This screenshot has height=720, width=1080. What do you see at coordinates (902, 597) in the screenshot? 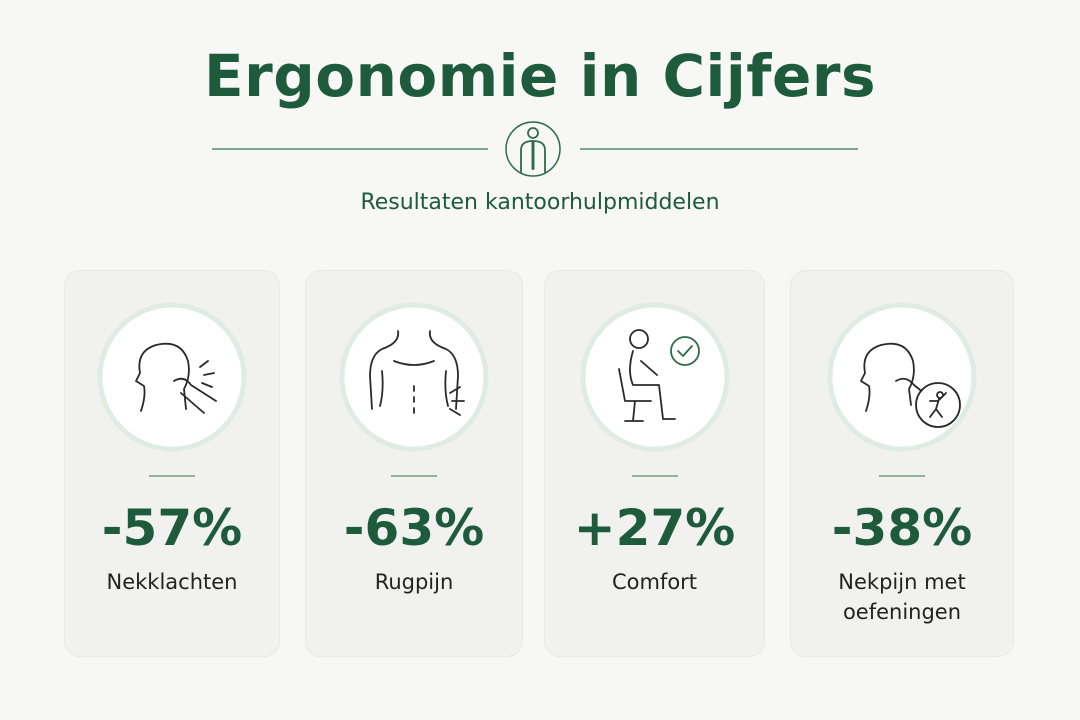
I see `stat-label: Nekpijn met oefeningen` at bounding box center [902, 597].